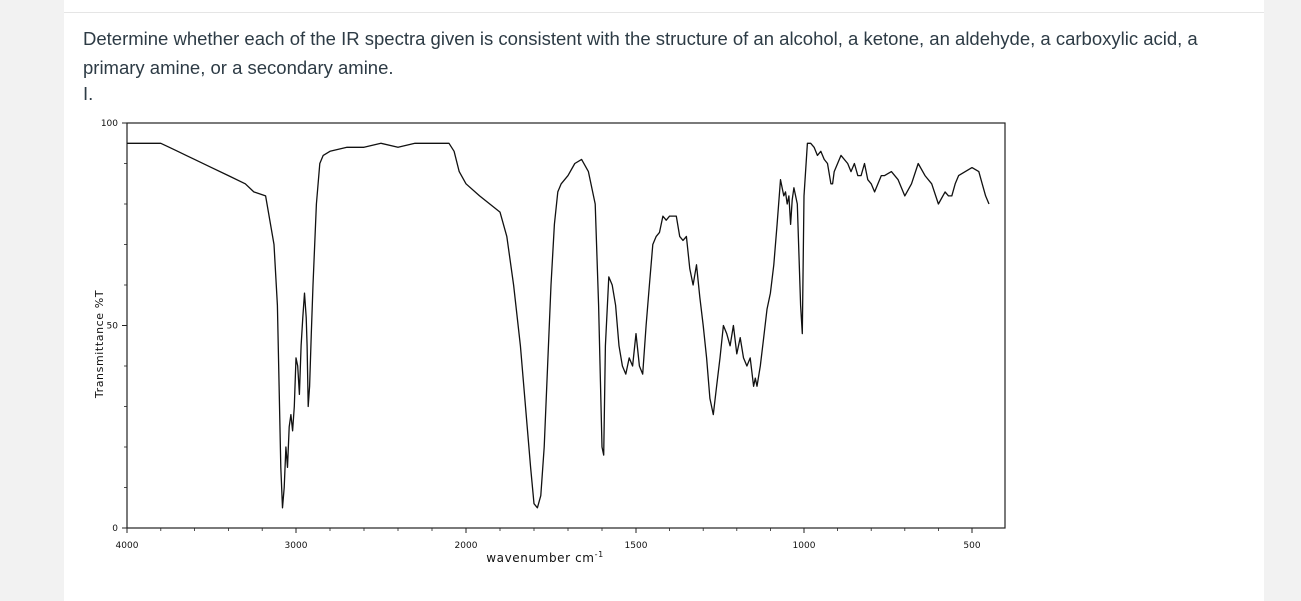 The width and height of the screenshot is (1301, 601). I want to click on x-axis-label: wavenumber cm-1, so click(545, 557).